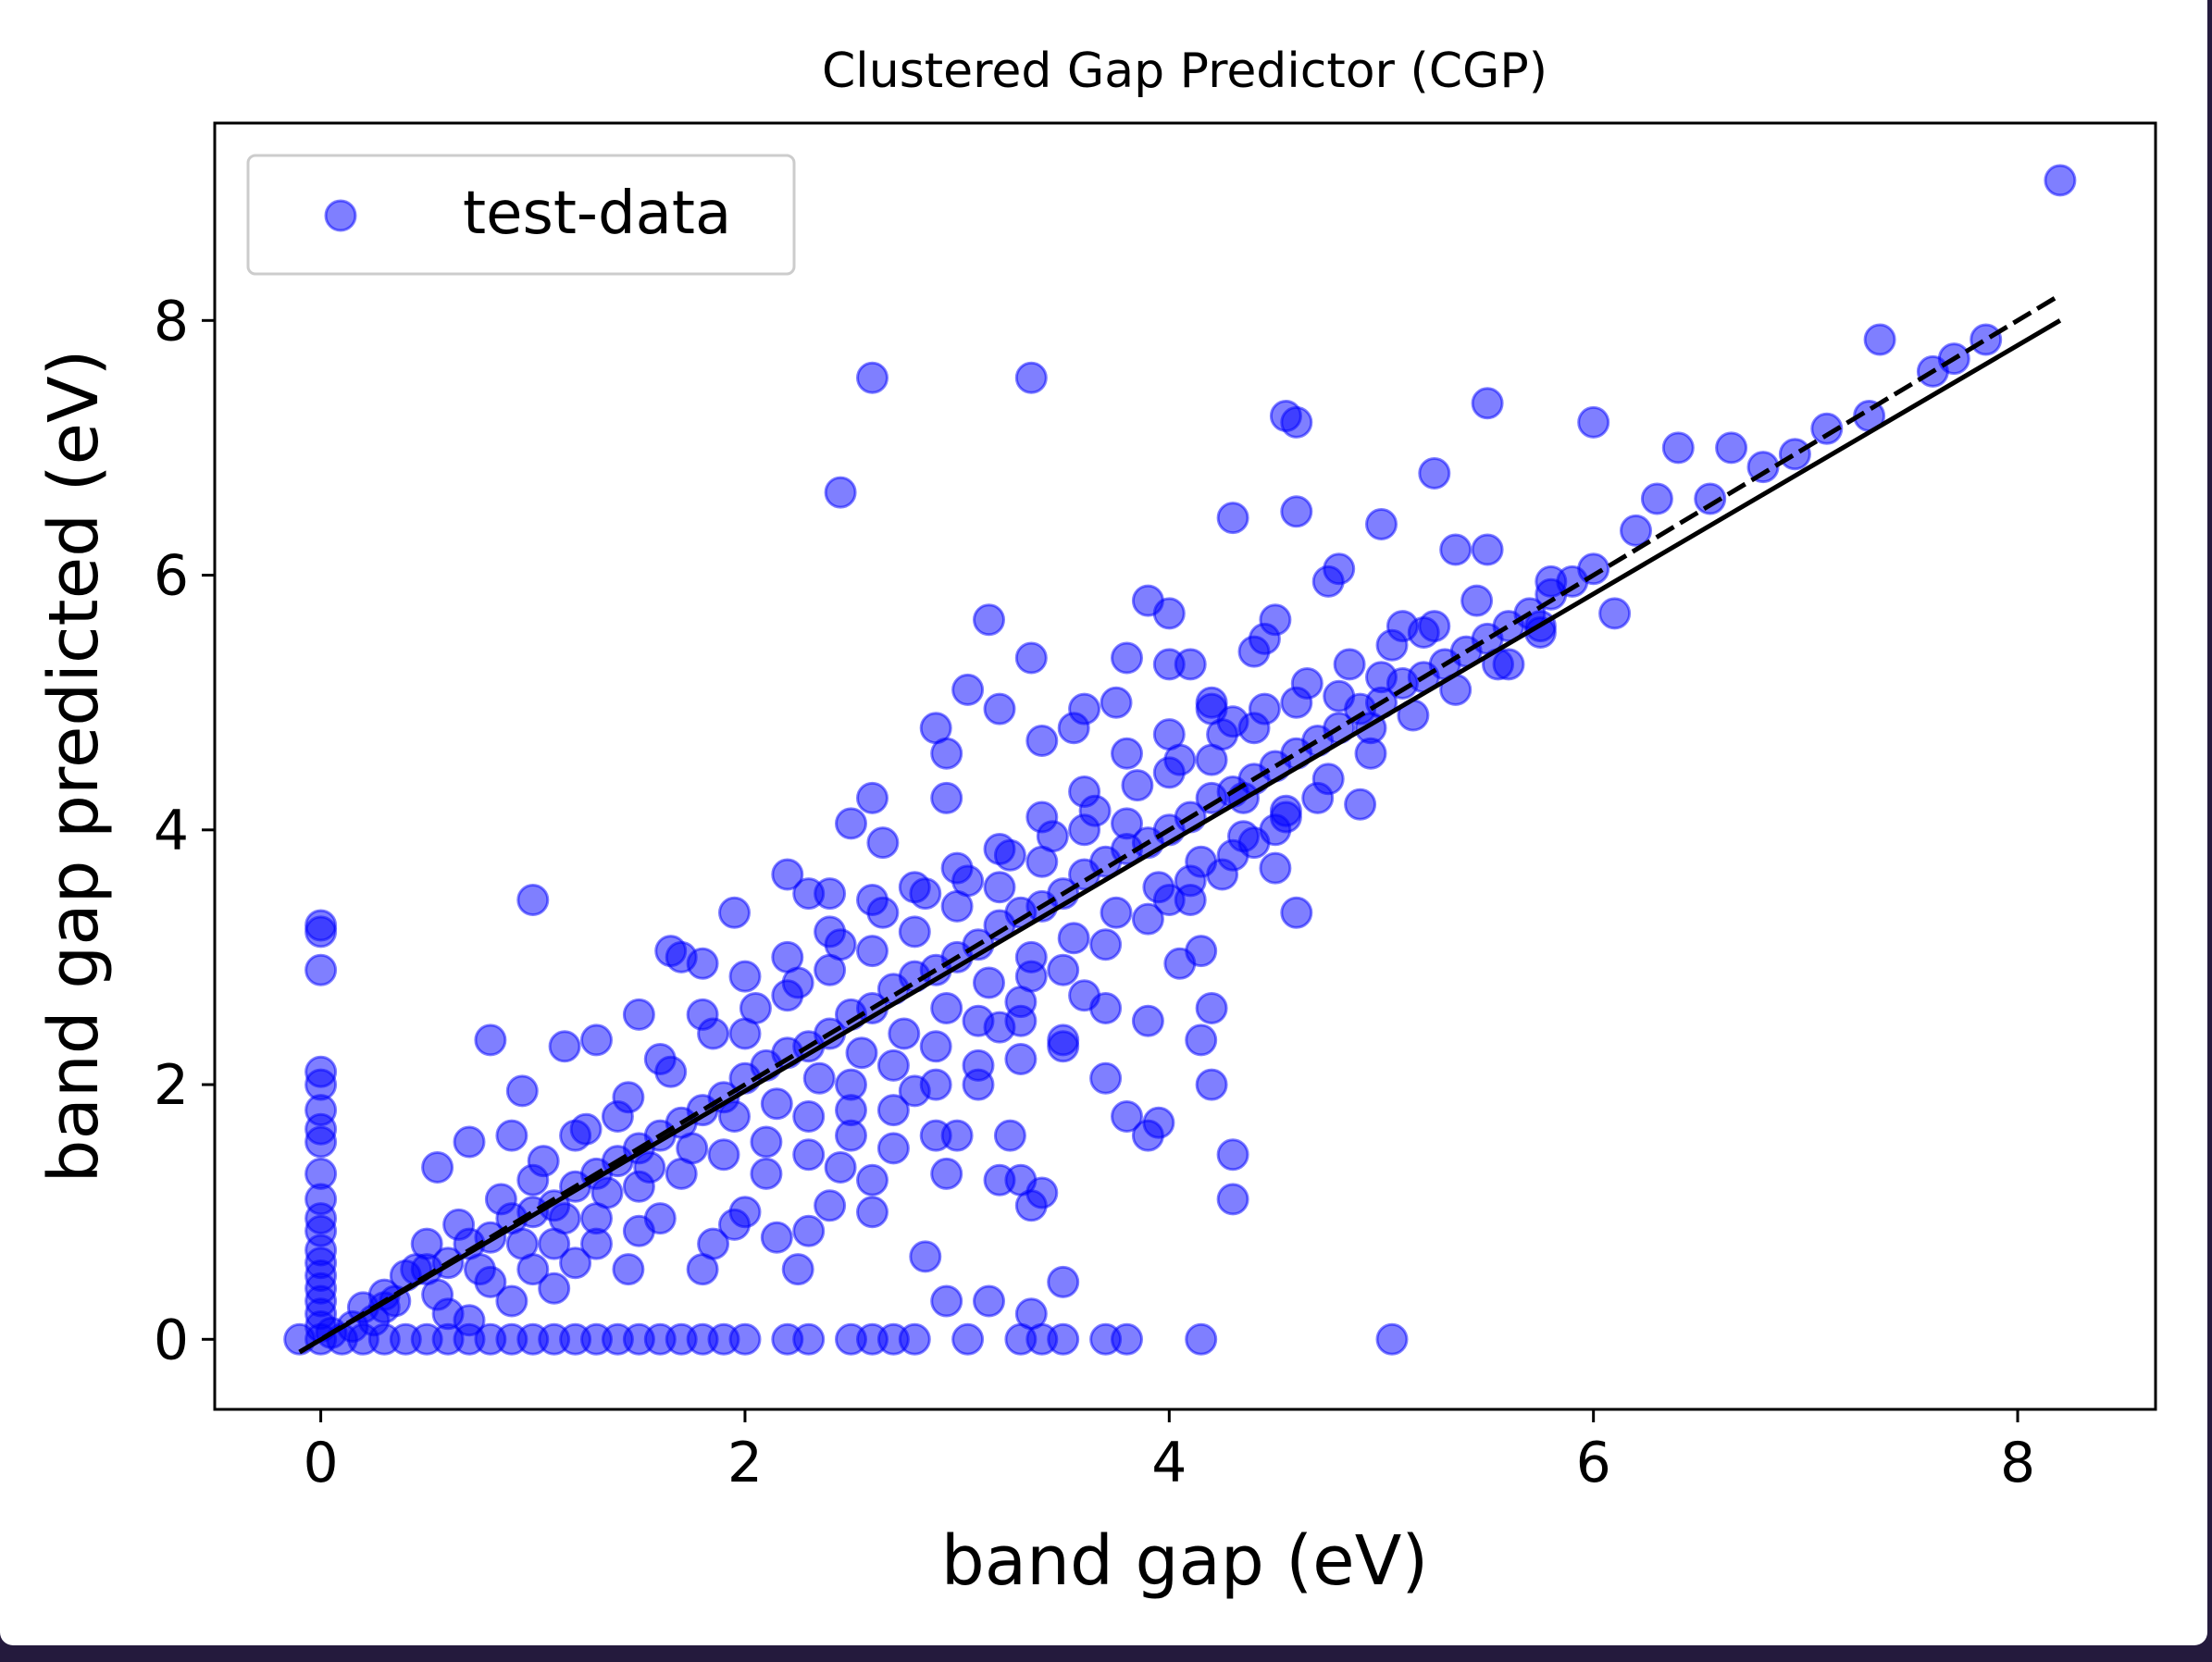 This screenshot has height=1662, width=2212. Describe the element at coordinates (171, 1340) in the screenshot. I see `y-tick-label: 0` at that location.